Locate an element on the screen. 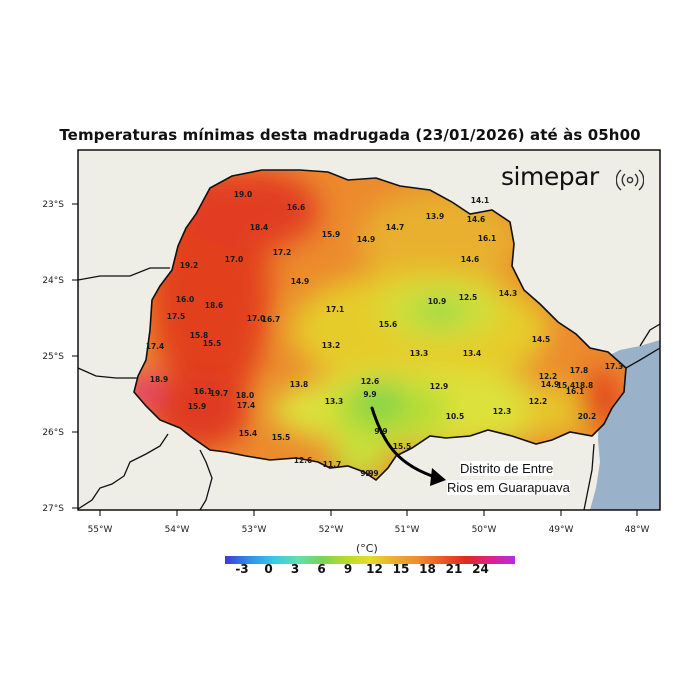 This screenshot has width=700, height=700. station-value: 18.8 is located at coordinates (584, 385).